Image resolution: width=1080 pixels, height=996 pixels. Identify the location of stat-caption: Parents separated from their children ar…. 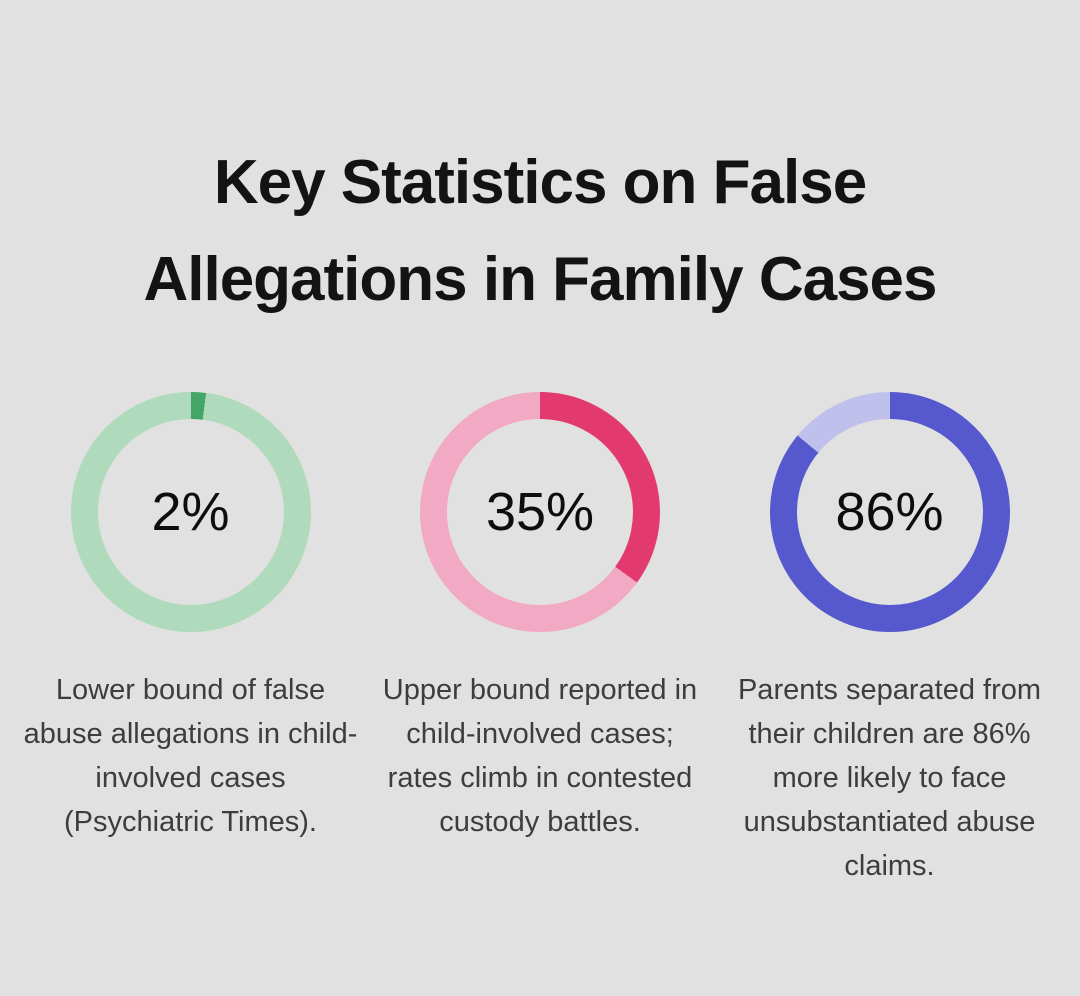
(889, 777).